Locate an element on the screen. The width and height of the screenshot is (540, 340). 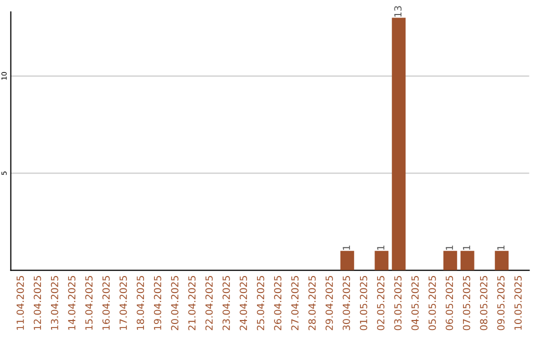
x-tick-label: 25.04.2025 is located at coordinates (260, 303).